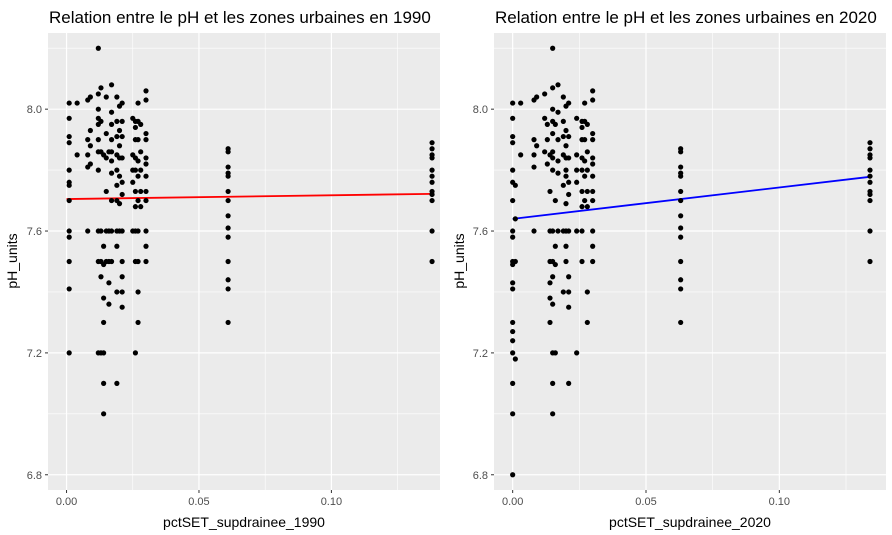 The width and height of the screenshot is (892, 535). Describe the element at coordinates (779, 502) in the screenshot. I see `x-tick-label: 0.10` at that location.